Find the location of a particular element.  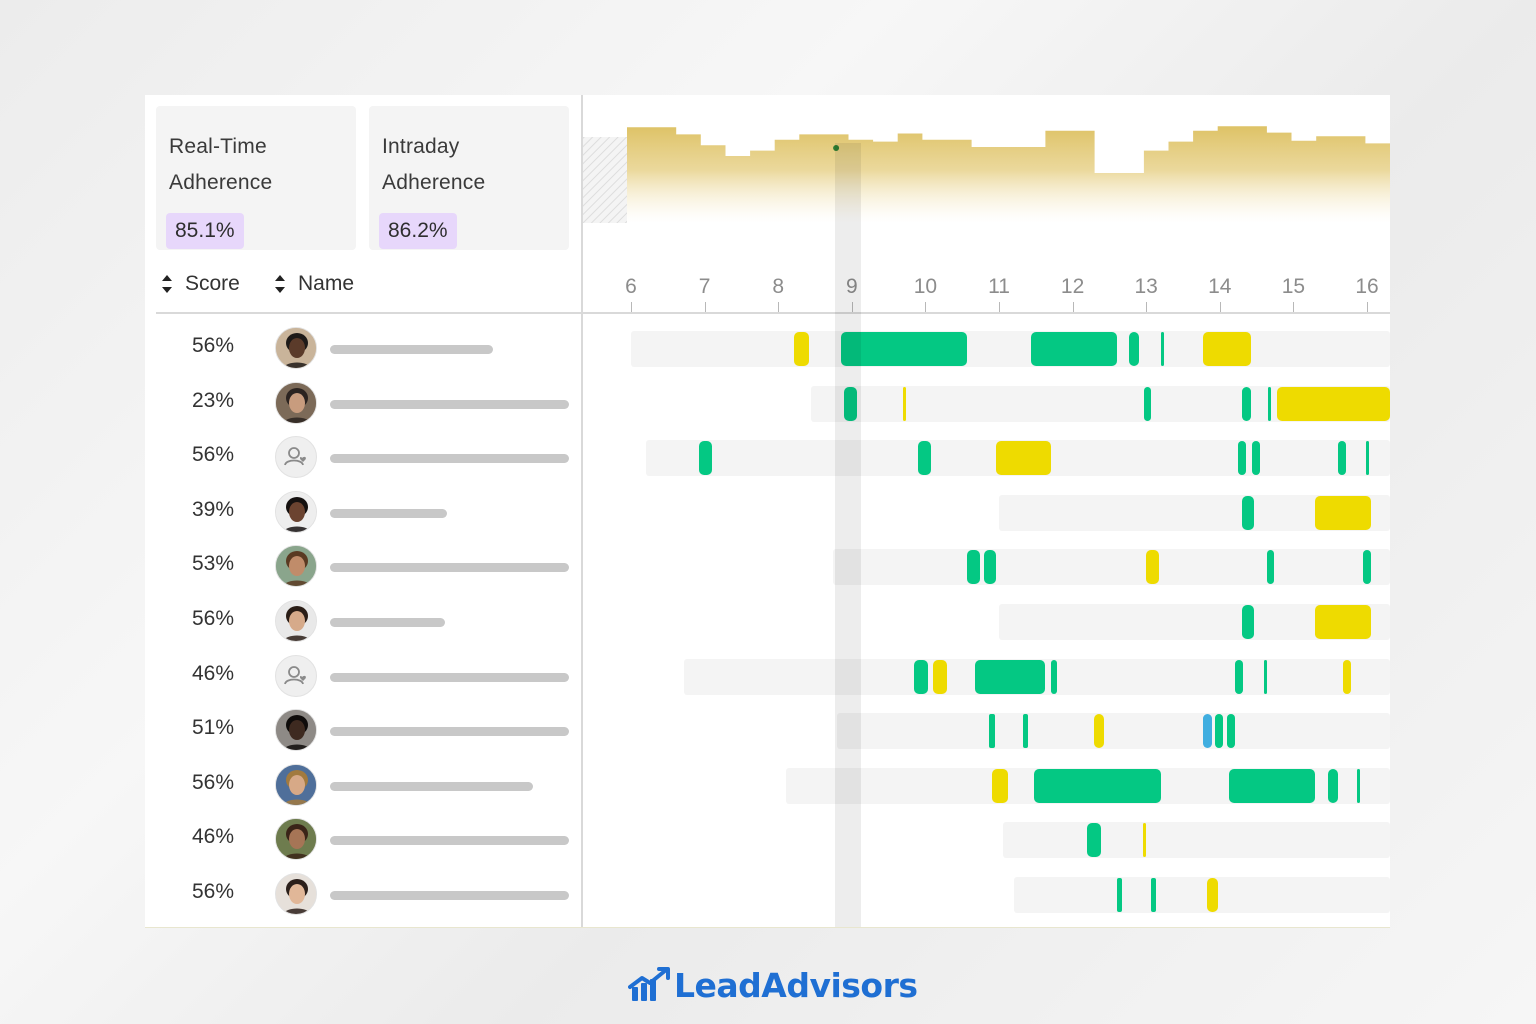

intraday-adherence-title-line1: Intraday is located at coordinates (421, 146).